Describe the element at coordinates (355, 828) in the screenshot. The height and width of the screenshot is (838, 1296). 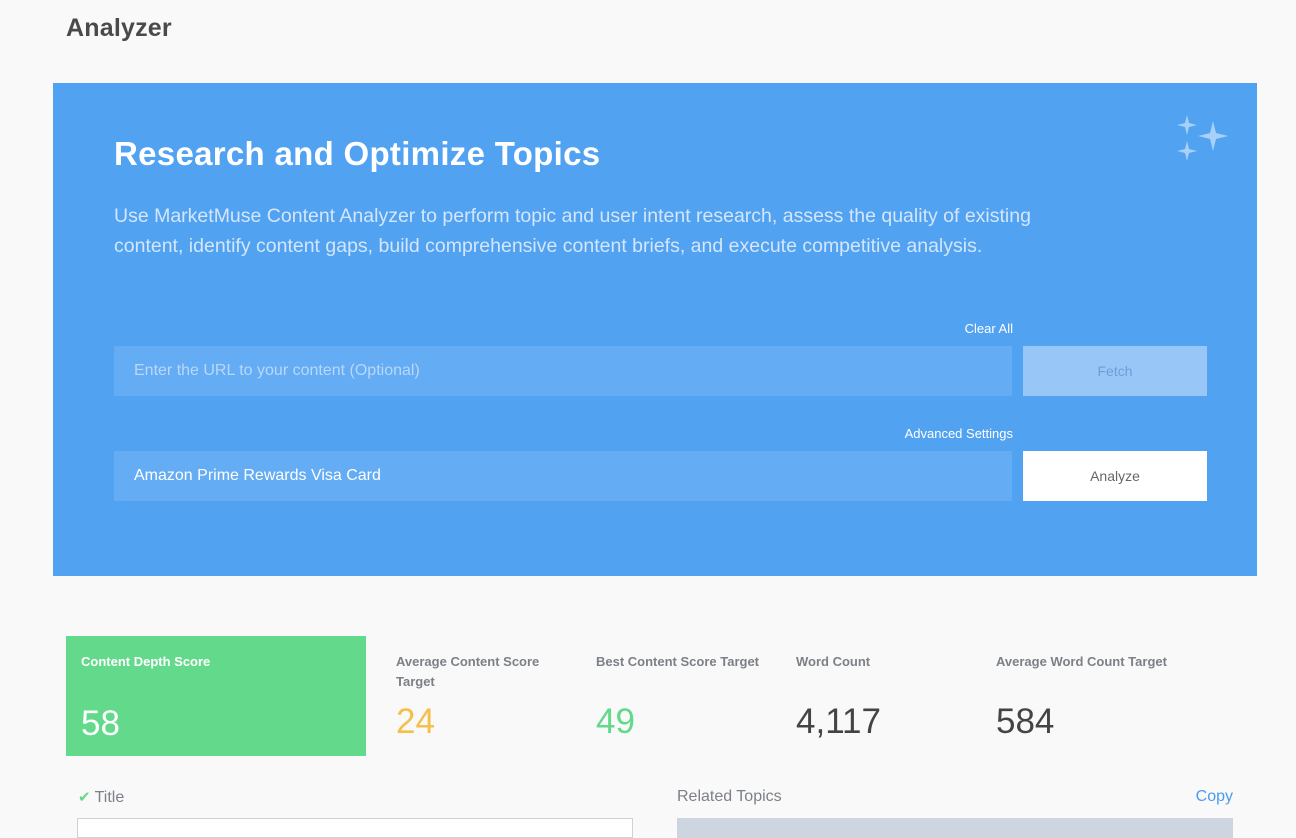
I see `title-box` at that location.